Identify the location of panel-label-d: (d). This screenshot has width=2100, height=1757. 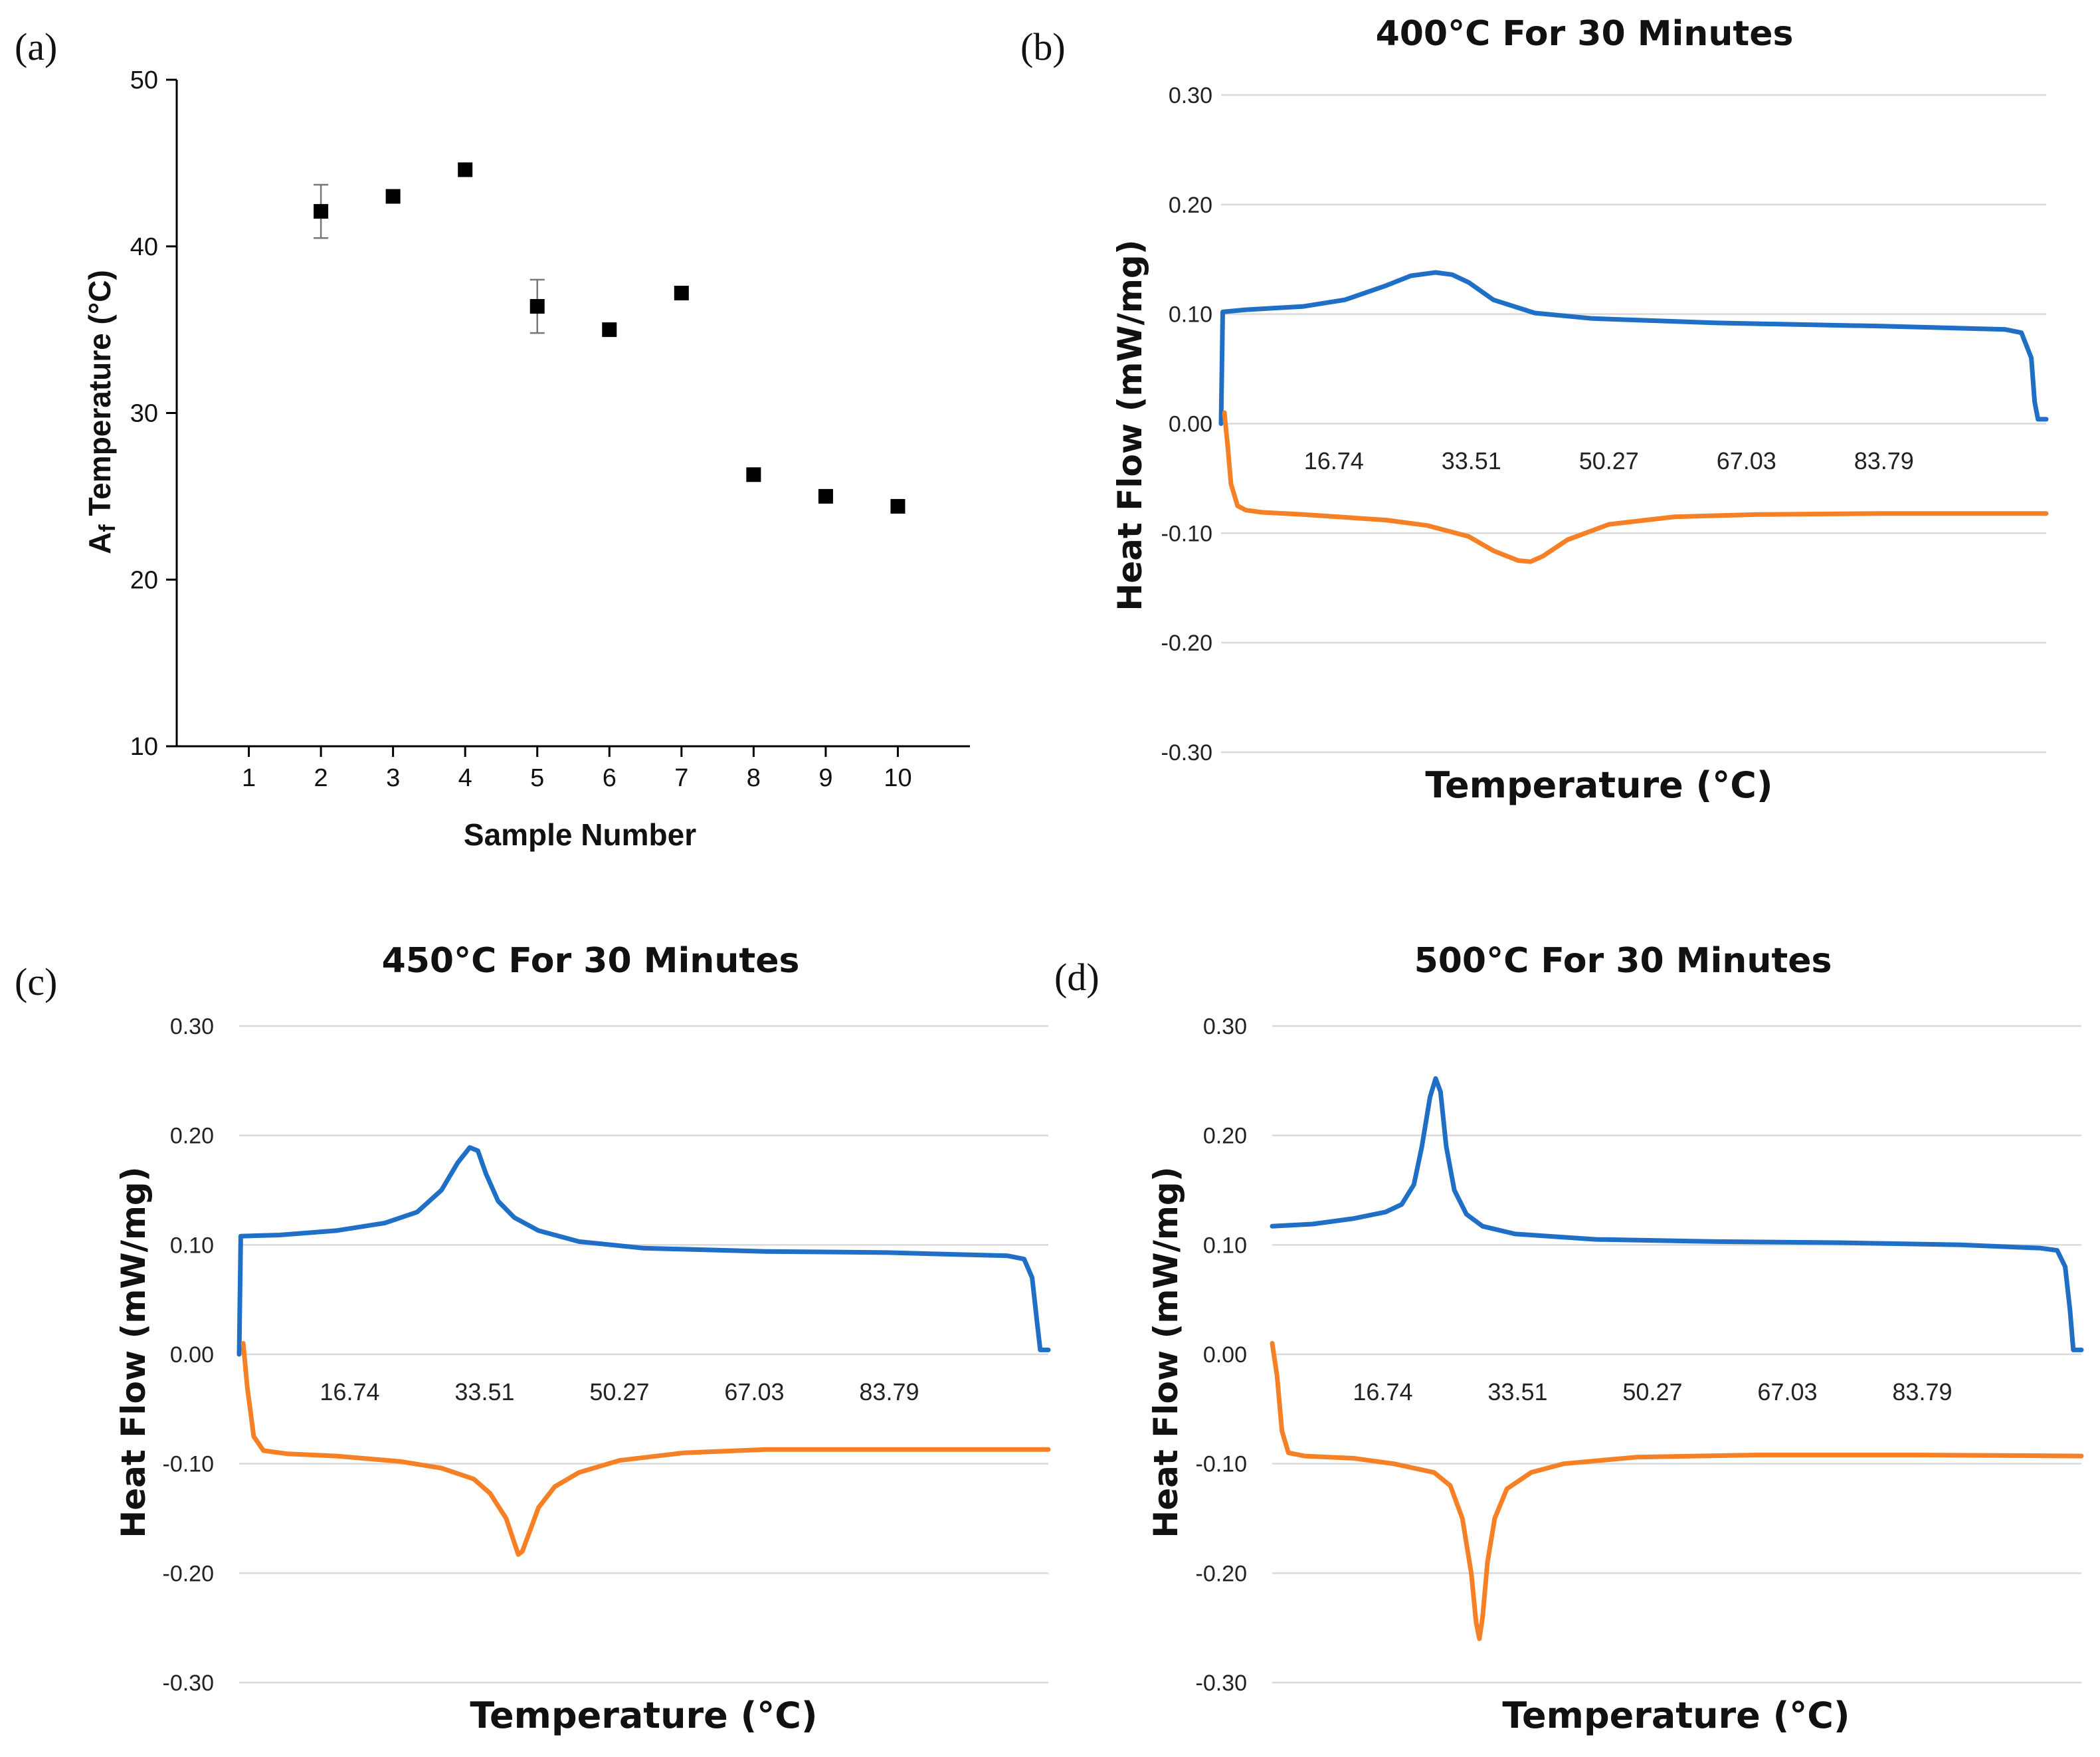
(1077, 977).